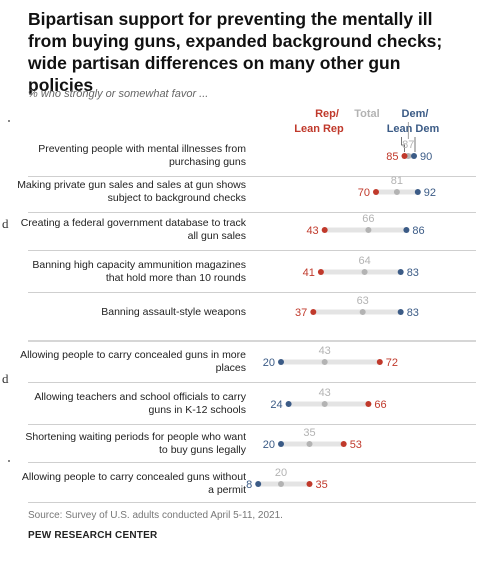 Image resolution: width=498 pixels, height=581 pixels. I want to click on total-value: 64, so click(364, 261).